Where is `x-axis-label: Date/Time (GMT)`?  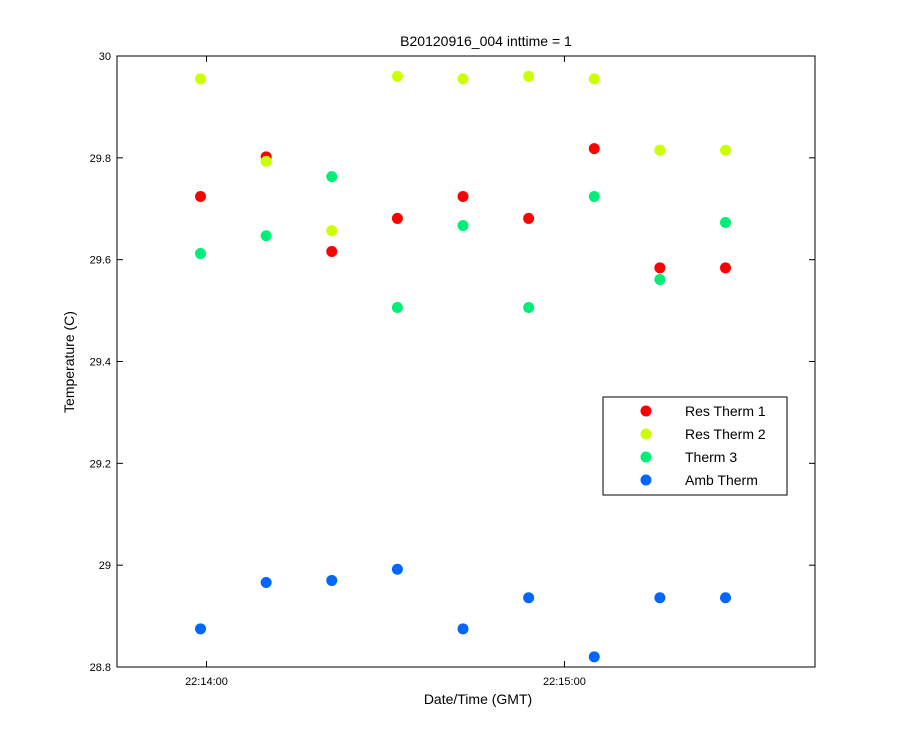
x-axis-label: Date/Time (GMT) is located at coordinates (478, 699).